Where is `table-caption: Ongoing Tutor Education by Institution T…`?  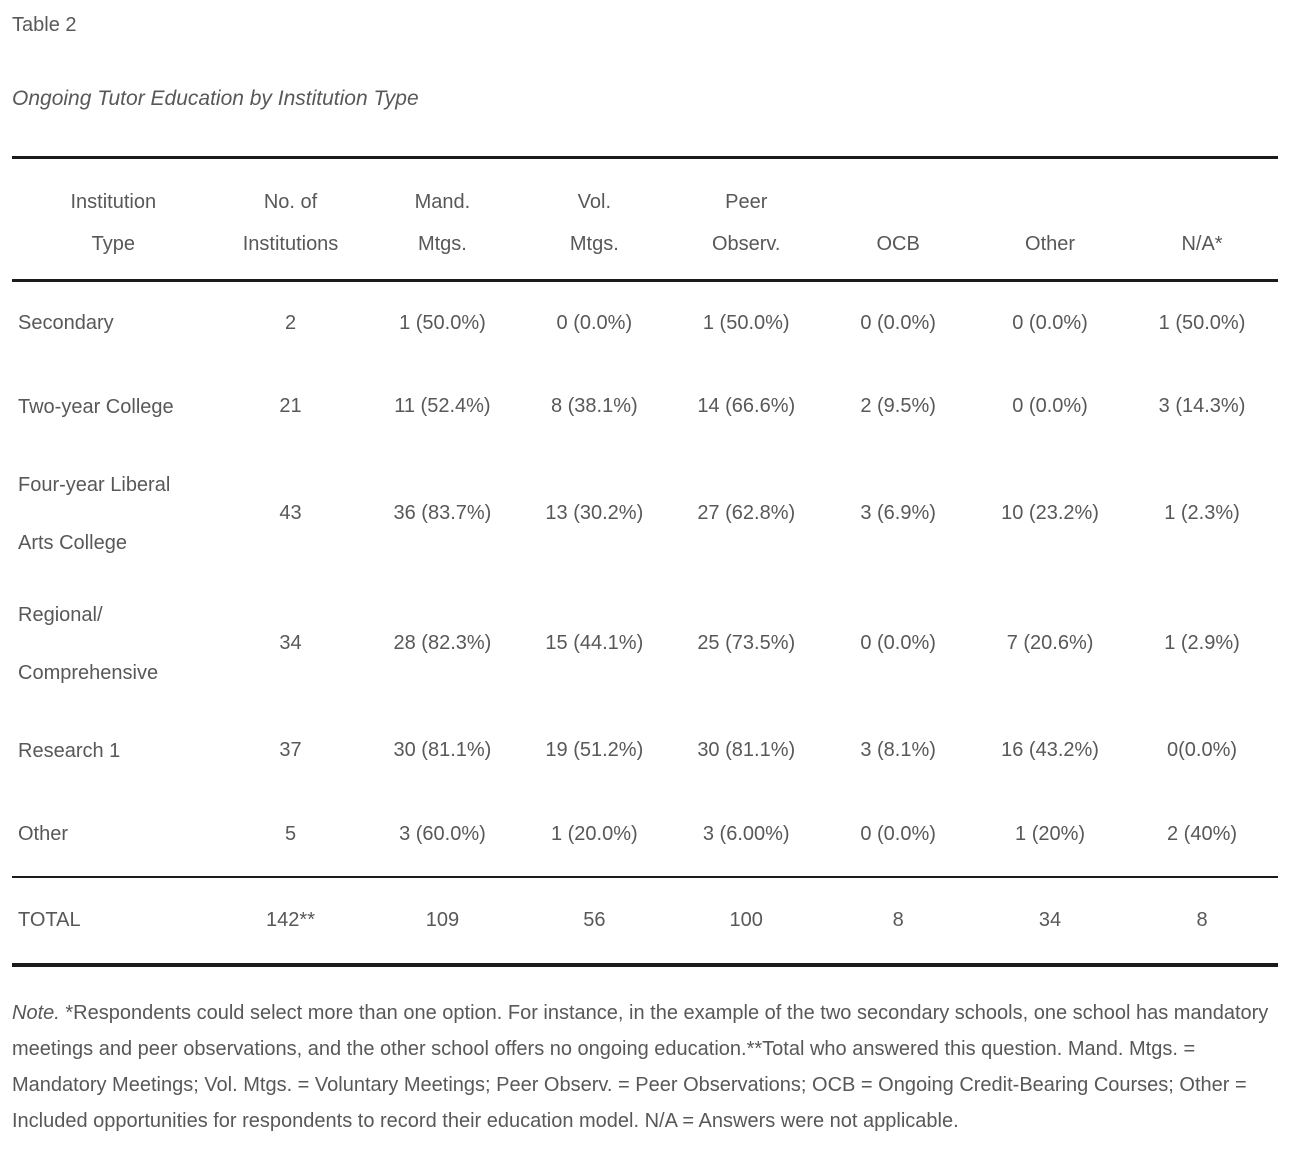 table-caption: Ongoing Tutor Education by Institution T… is located at coordinates (215, 98).